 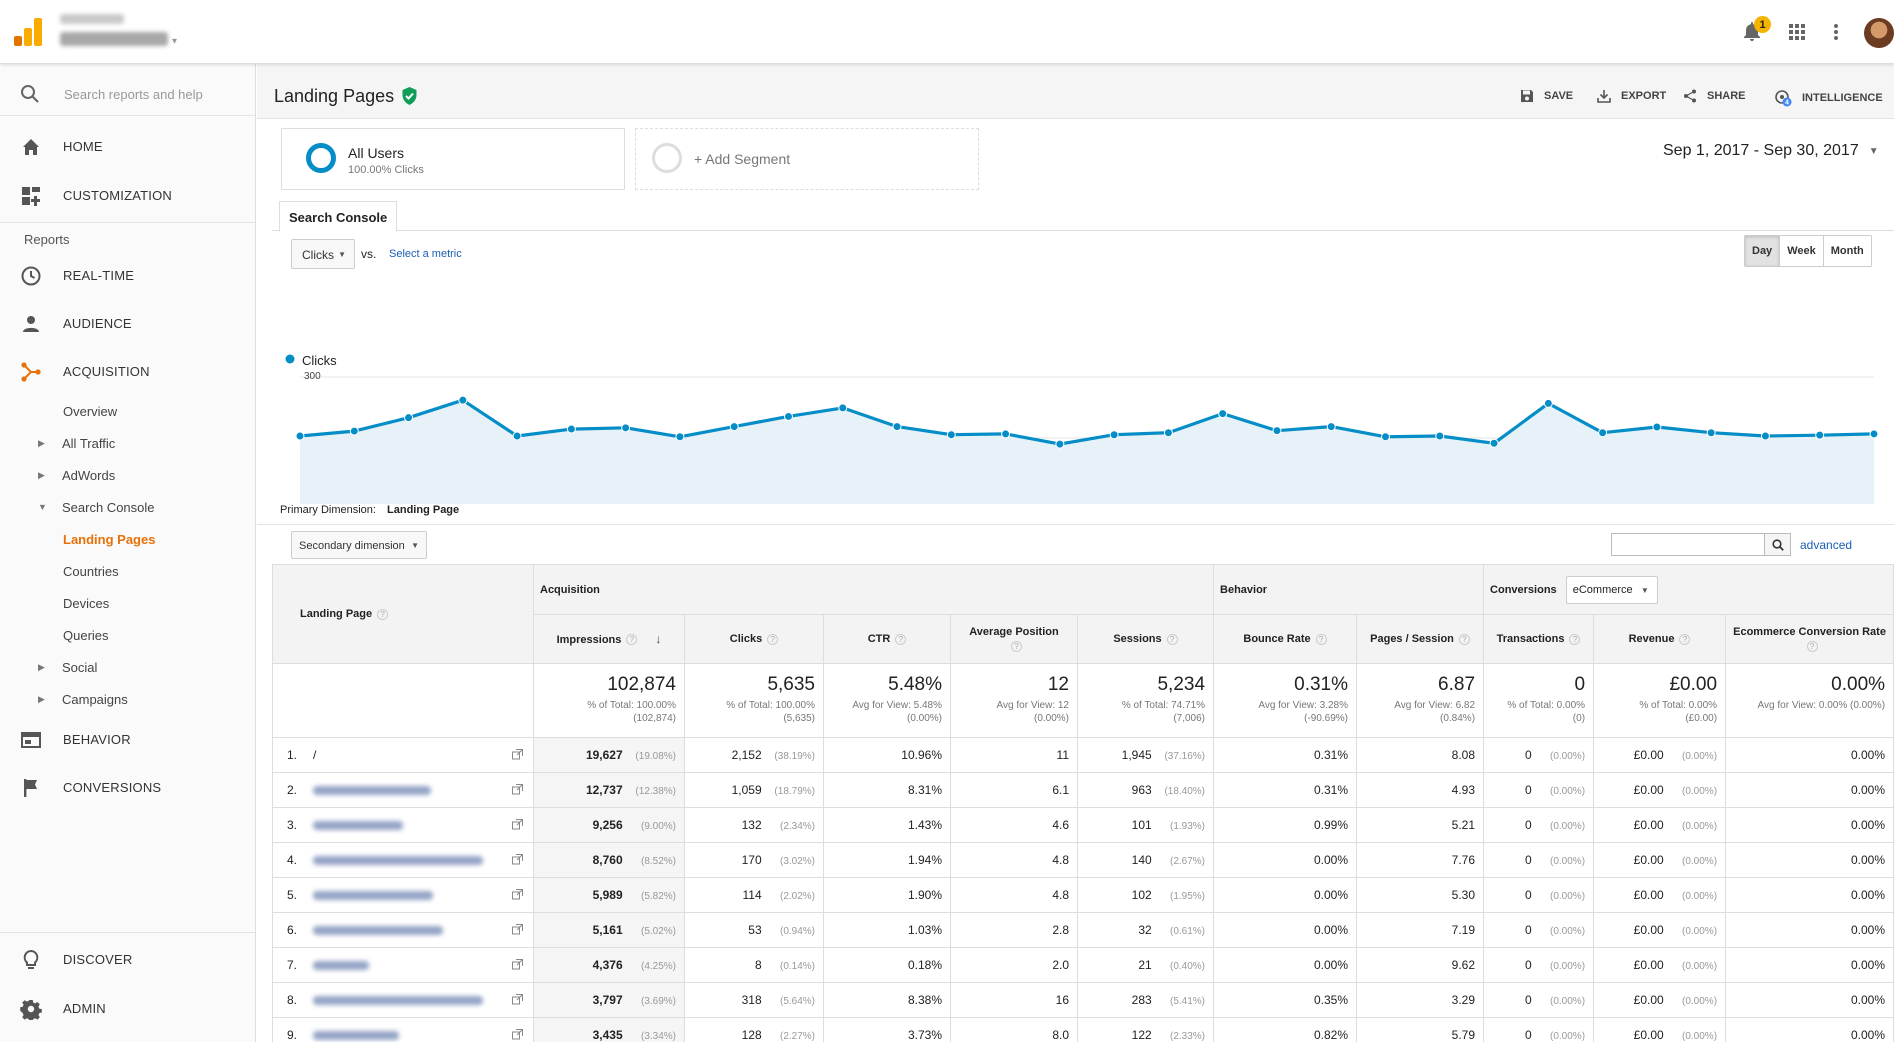 What do you see at coordinates (1631, 96) in the screenshot?
I see `export-button: EXPORT` at bounding box center [1631, 96].